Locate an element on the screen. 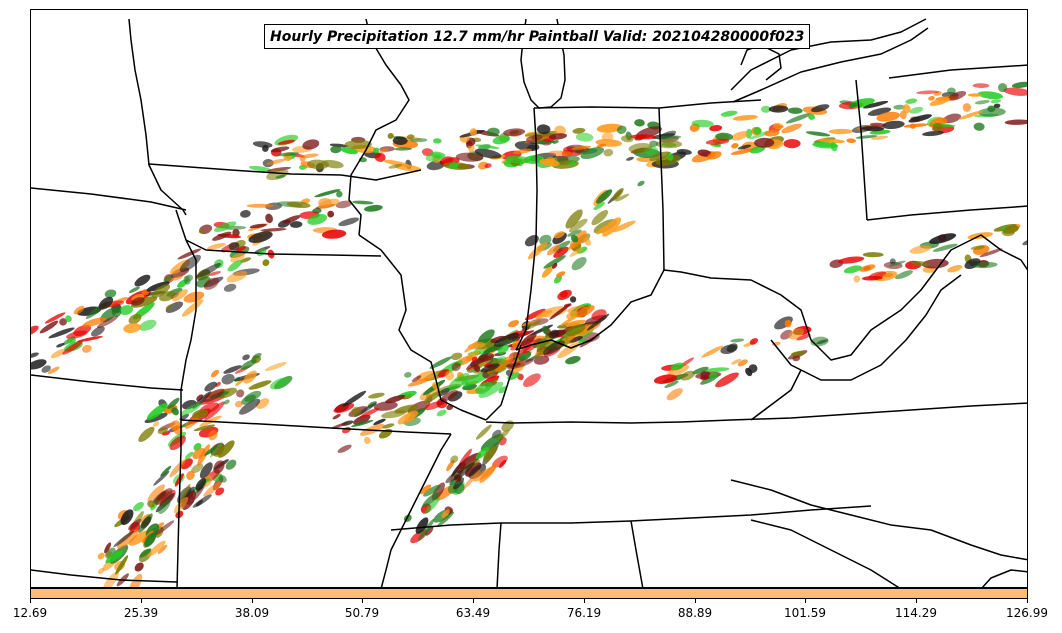 The width and height of the screenshot is (1062, 633). boundary-mo-ar is located at coordinates (316, 427).